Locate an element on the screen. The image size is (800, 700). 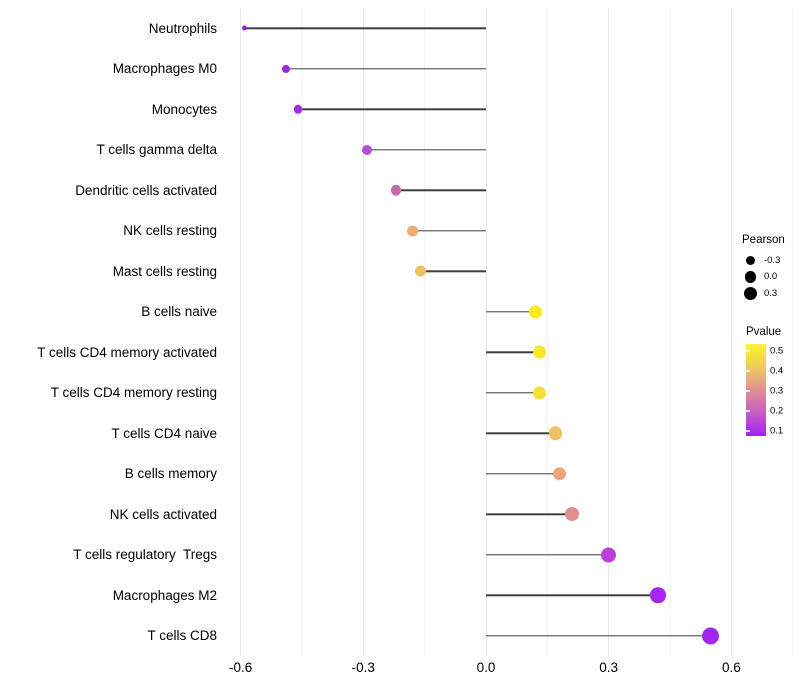
category-label: T cells CD4 naive is located at coordinates (164, 433).